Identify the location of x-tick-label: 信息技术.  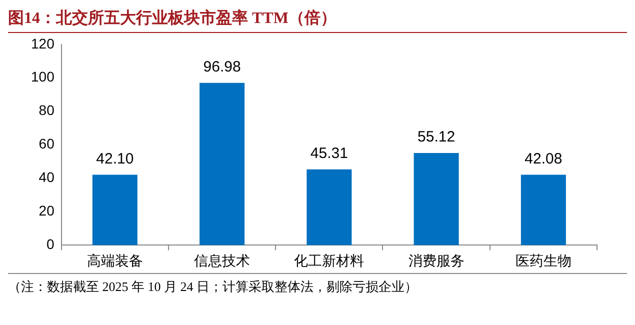
(222, 261).